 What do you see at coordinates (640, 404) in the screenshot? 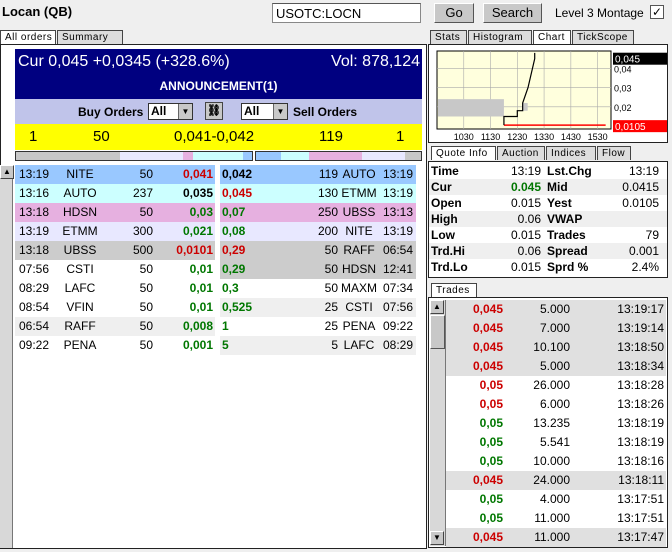
I see `trade-time: 13:18:26` at bounding box center [640, 404].